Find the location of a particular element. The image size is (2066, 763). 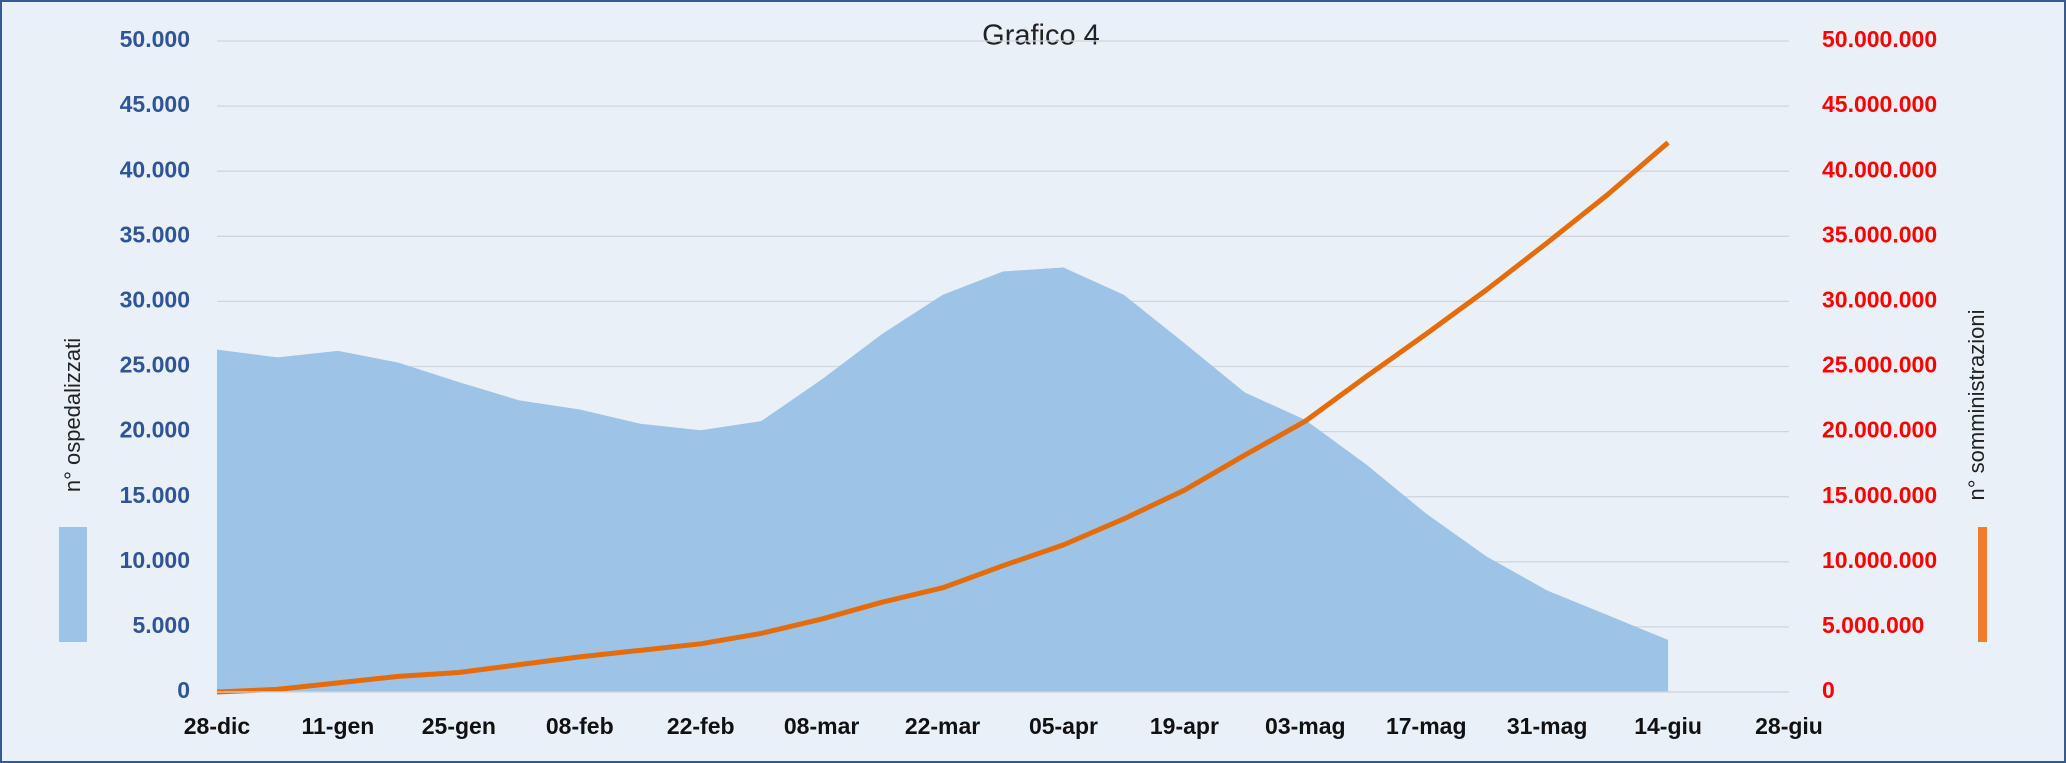

y-tick-label: 40.000 is located at coordinates (155, 169).